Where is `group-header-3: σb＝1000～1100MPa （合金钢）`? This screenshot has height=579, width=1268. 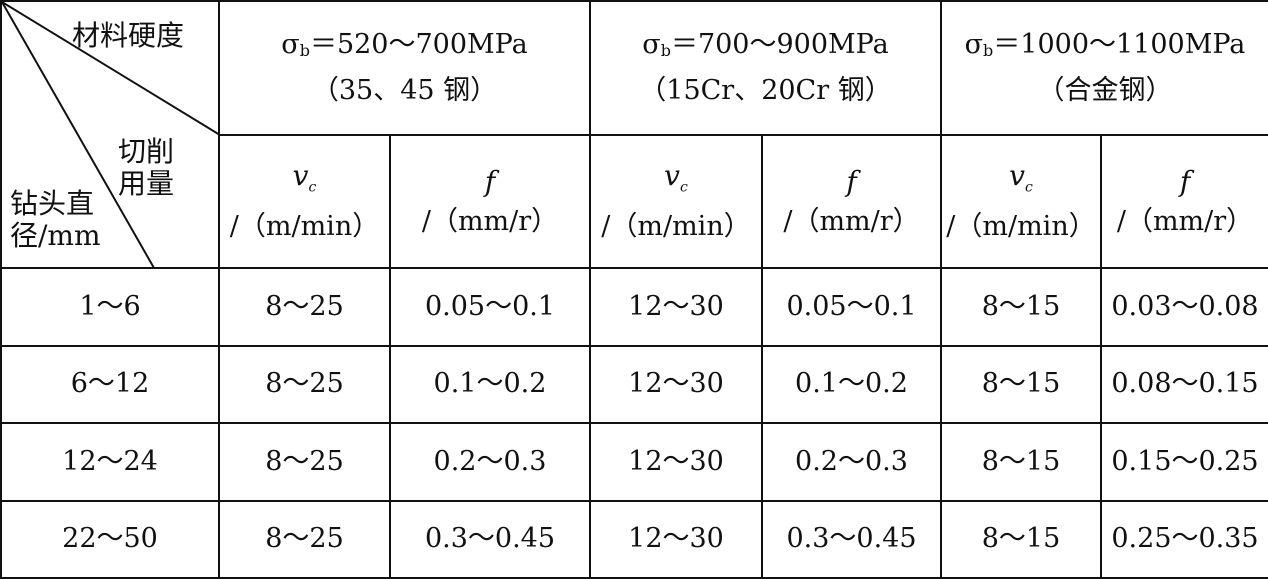
group-header-3: σb＝1000～1100MPa （合金钢） is located at coordinates (1104, 68).